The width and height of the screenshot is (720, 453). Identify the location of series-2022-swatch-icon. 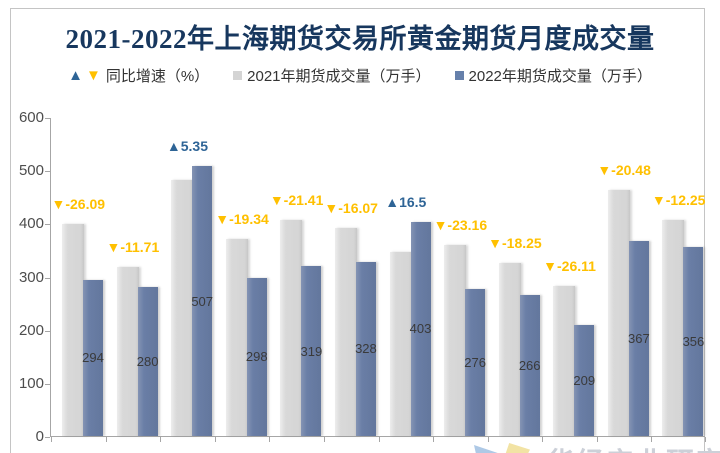
(459, 75).